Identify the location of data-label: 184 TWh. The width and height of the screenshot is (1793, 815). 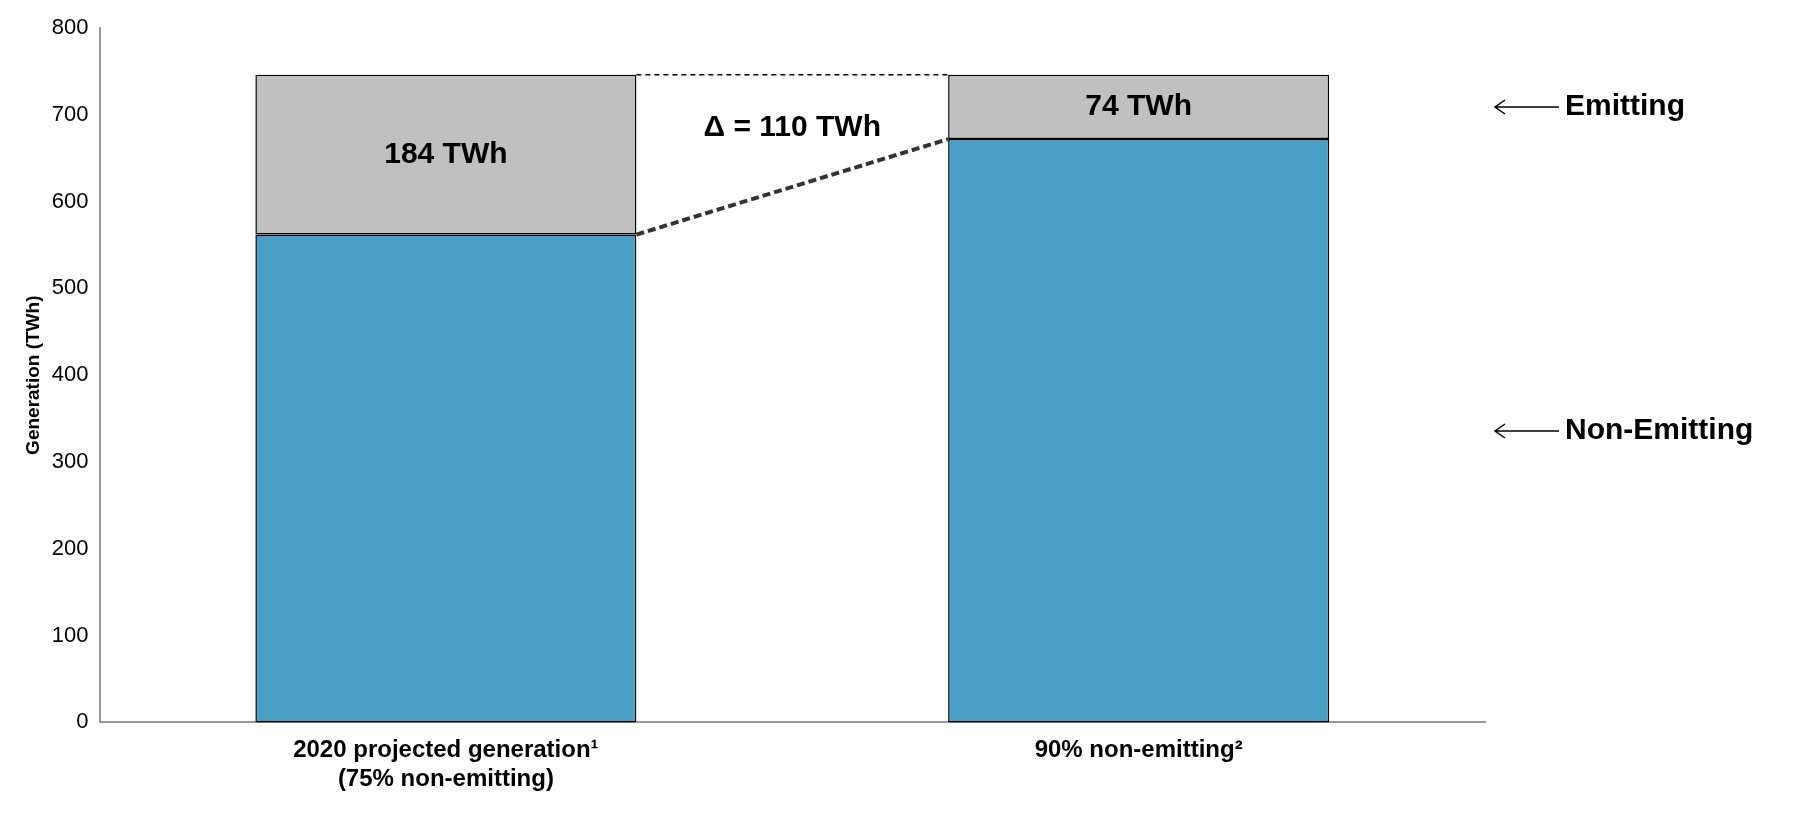
(446, 152).